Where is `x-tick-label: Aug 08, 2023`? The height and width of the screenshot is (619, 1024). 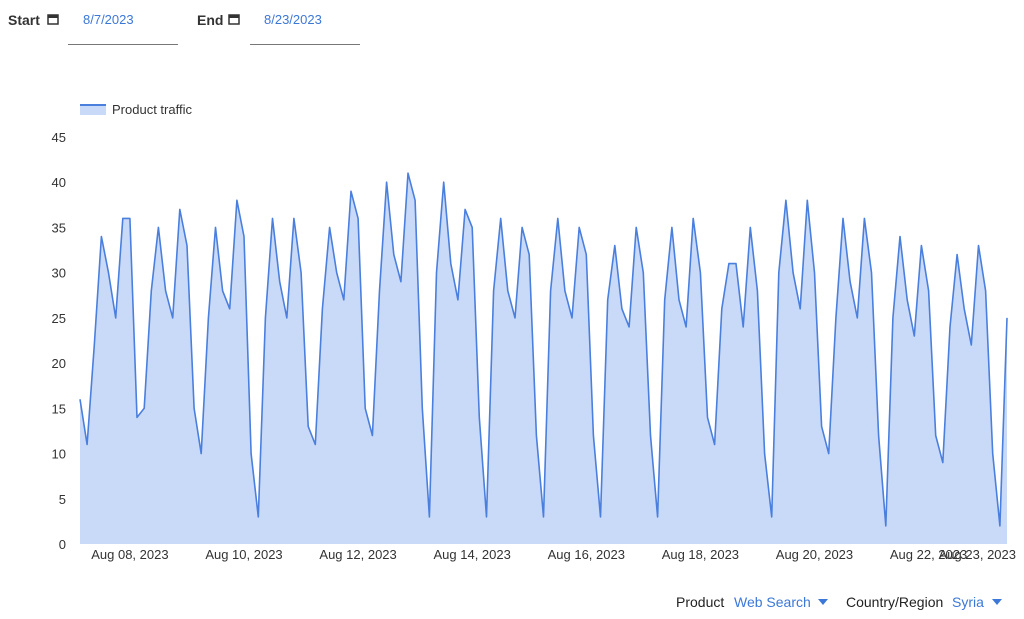 x-tick-label: Aug 08, 2023 is located at coordinates (129, 554).